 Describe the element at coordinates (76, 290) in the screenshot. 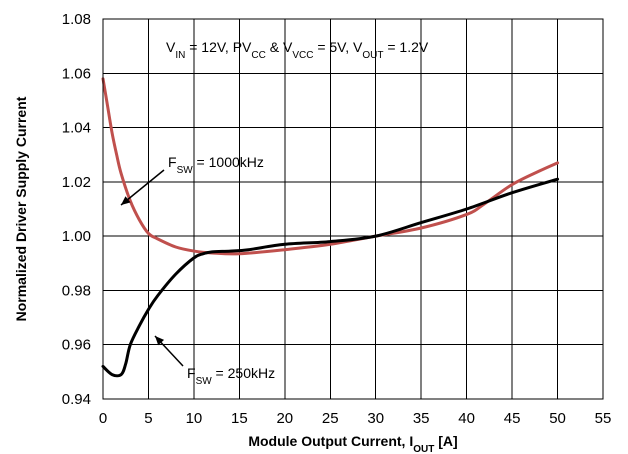

I see `y-tick-label: 0.98` at that location.